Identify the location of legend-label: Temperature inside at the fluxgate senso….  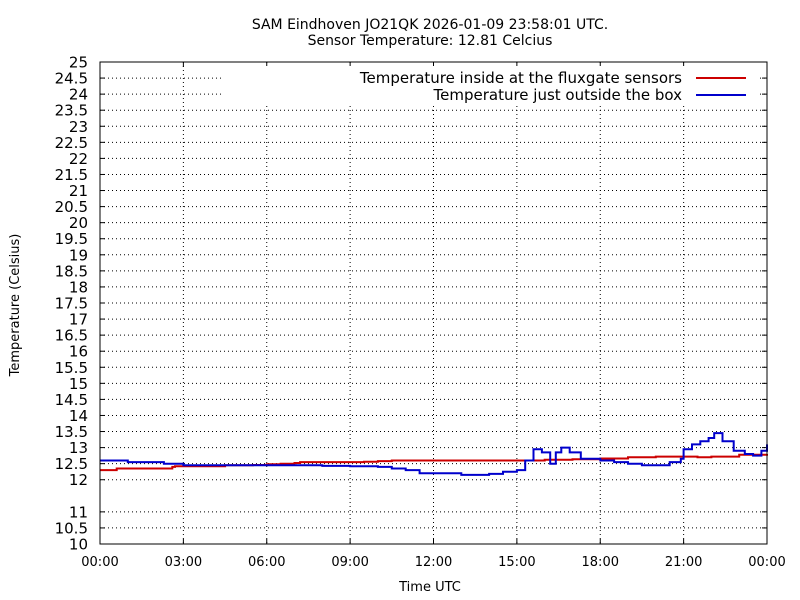
(520, 78).